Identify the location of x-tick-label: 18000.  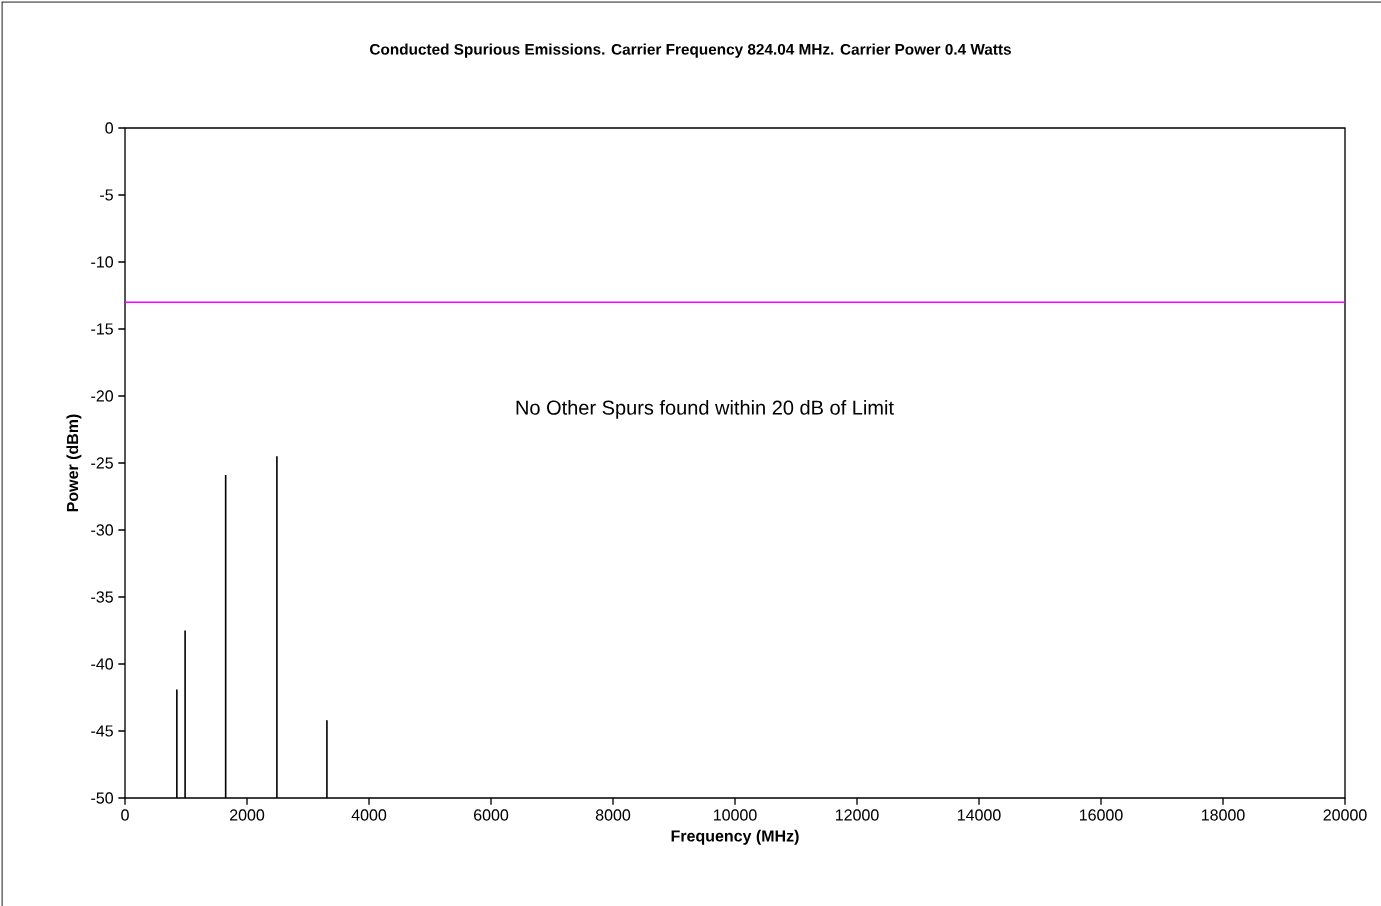
(1223, 815).